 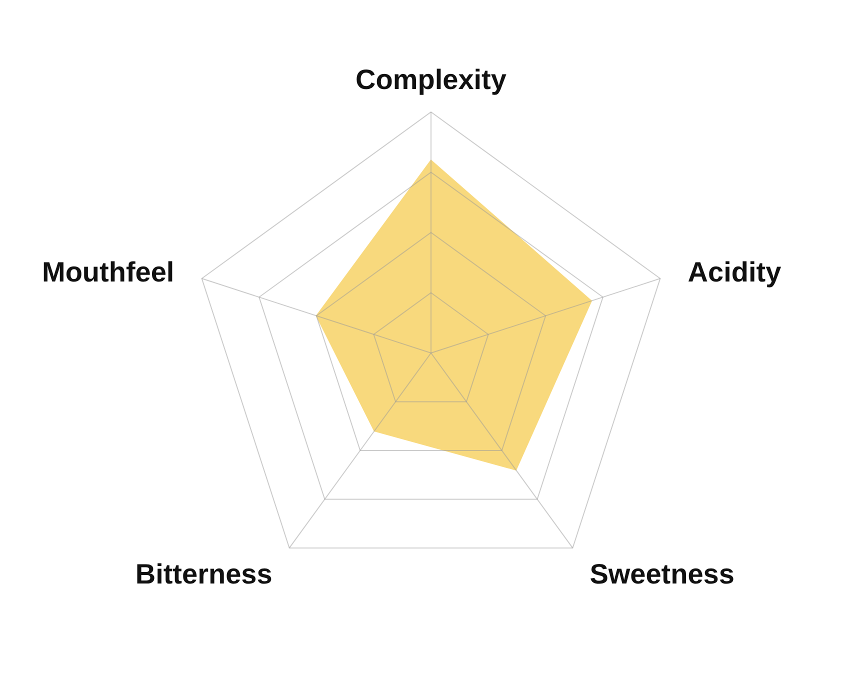 What do you see at coordinates (662, 574) in the screenshot?
I see `spoke-label: Sweetness` at bounding box center [662, 574].